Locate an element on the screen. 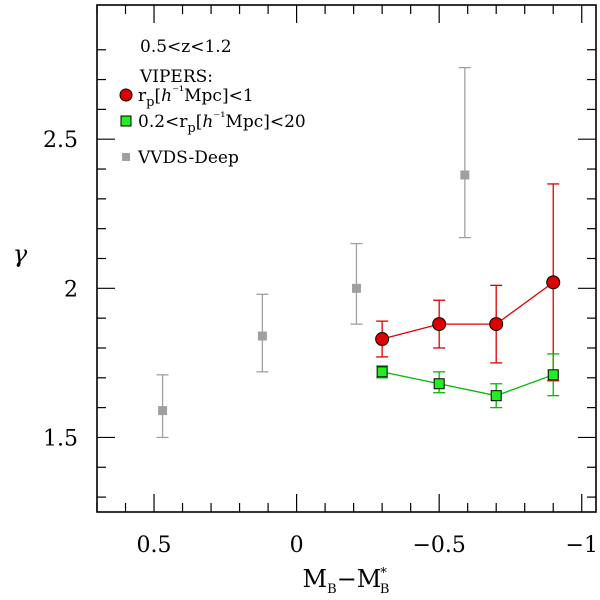 The height and width of the screenshot is (600, 600). legend-label: rp[h⁻¹Mpc]<1 is located at coordinates (196, 97).